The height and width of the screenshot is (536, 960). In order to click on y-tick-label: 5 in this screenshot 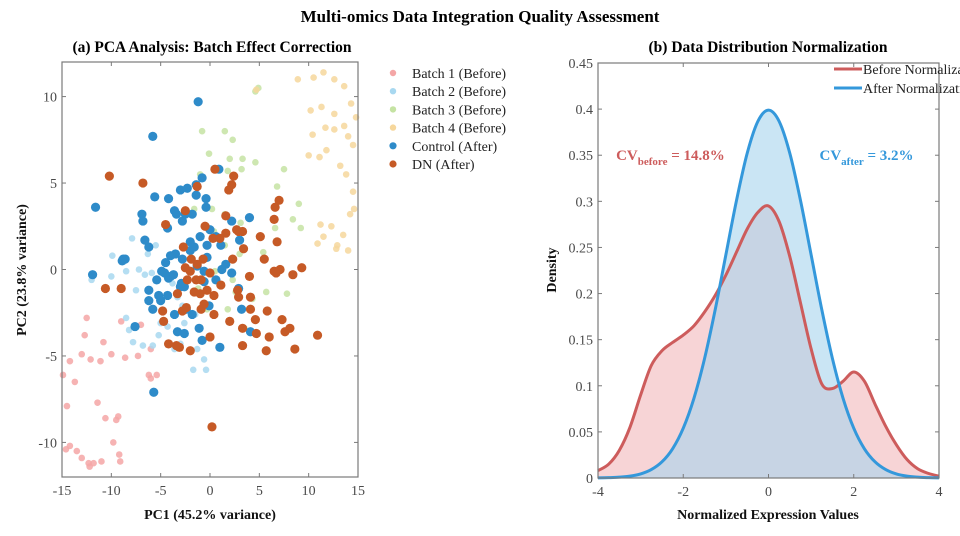, I will do `click(53, 184)`.